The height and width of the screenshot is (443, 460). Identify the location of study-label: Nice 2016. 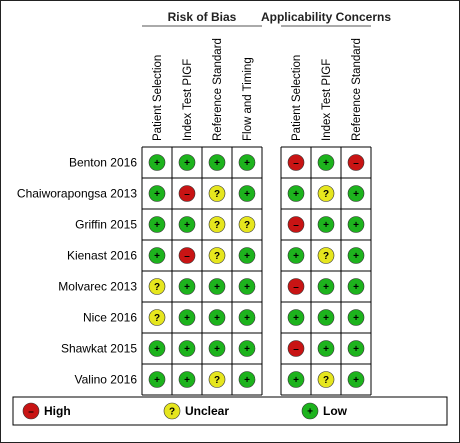
(110, 318).